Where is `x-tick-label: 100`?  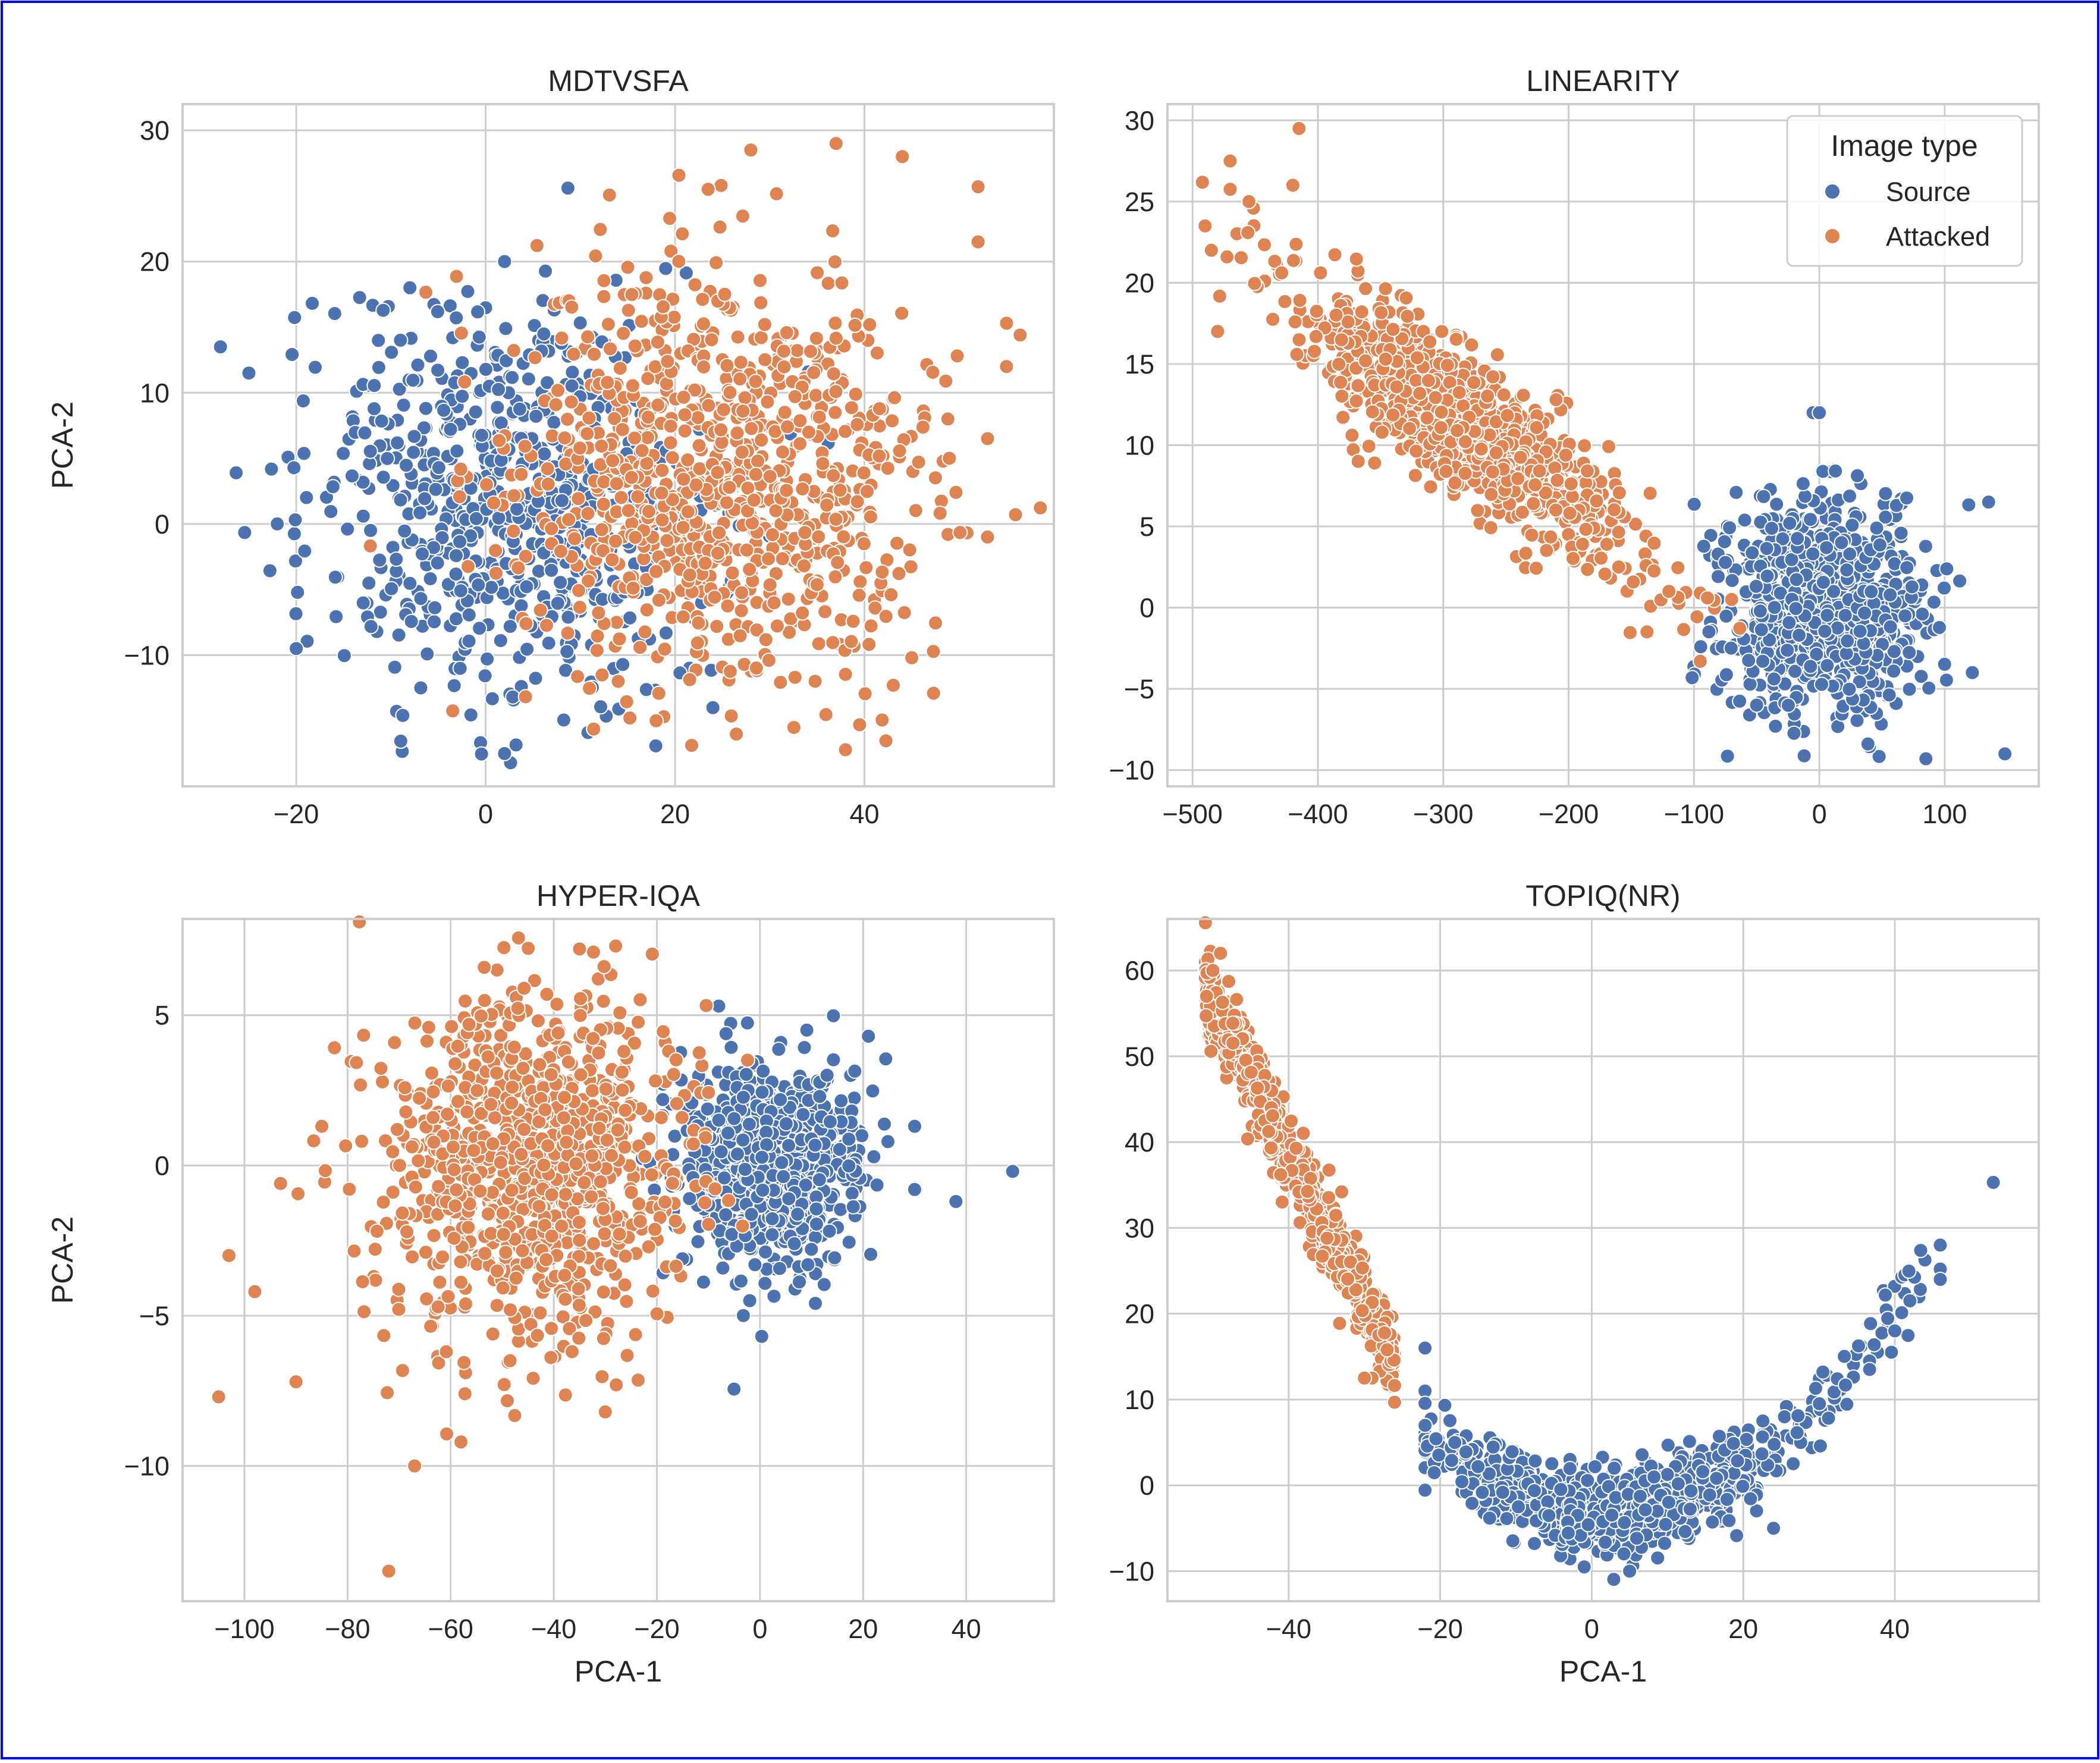
x-tick-label: 100 is located at coordinates (1944, 814).